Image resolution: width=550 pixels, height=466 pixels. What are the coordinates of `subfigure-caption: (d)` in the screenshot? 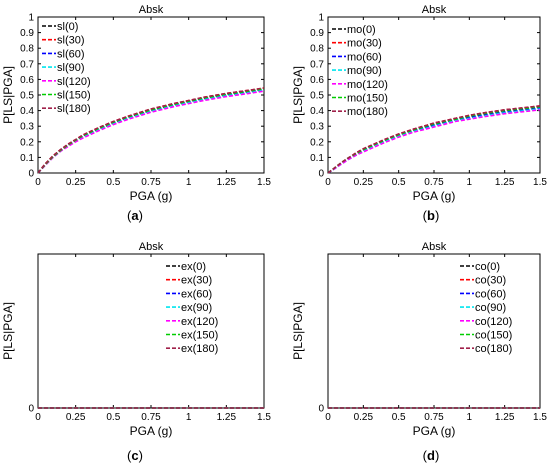 It's located at (431, 455).